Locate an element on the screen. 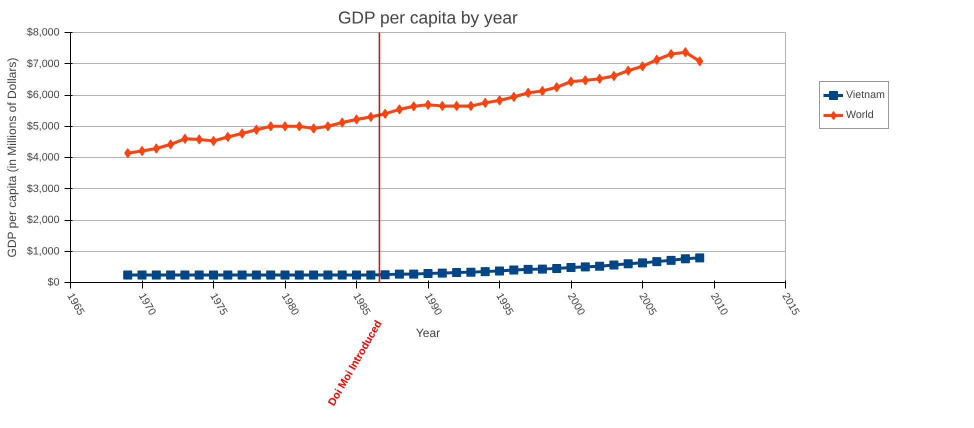  chart-title: GDP per capita by year is located at coordinates (428, 18).